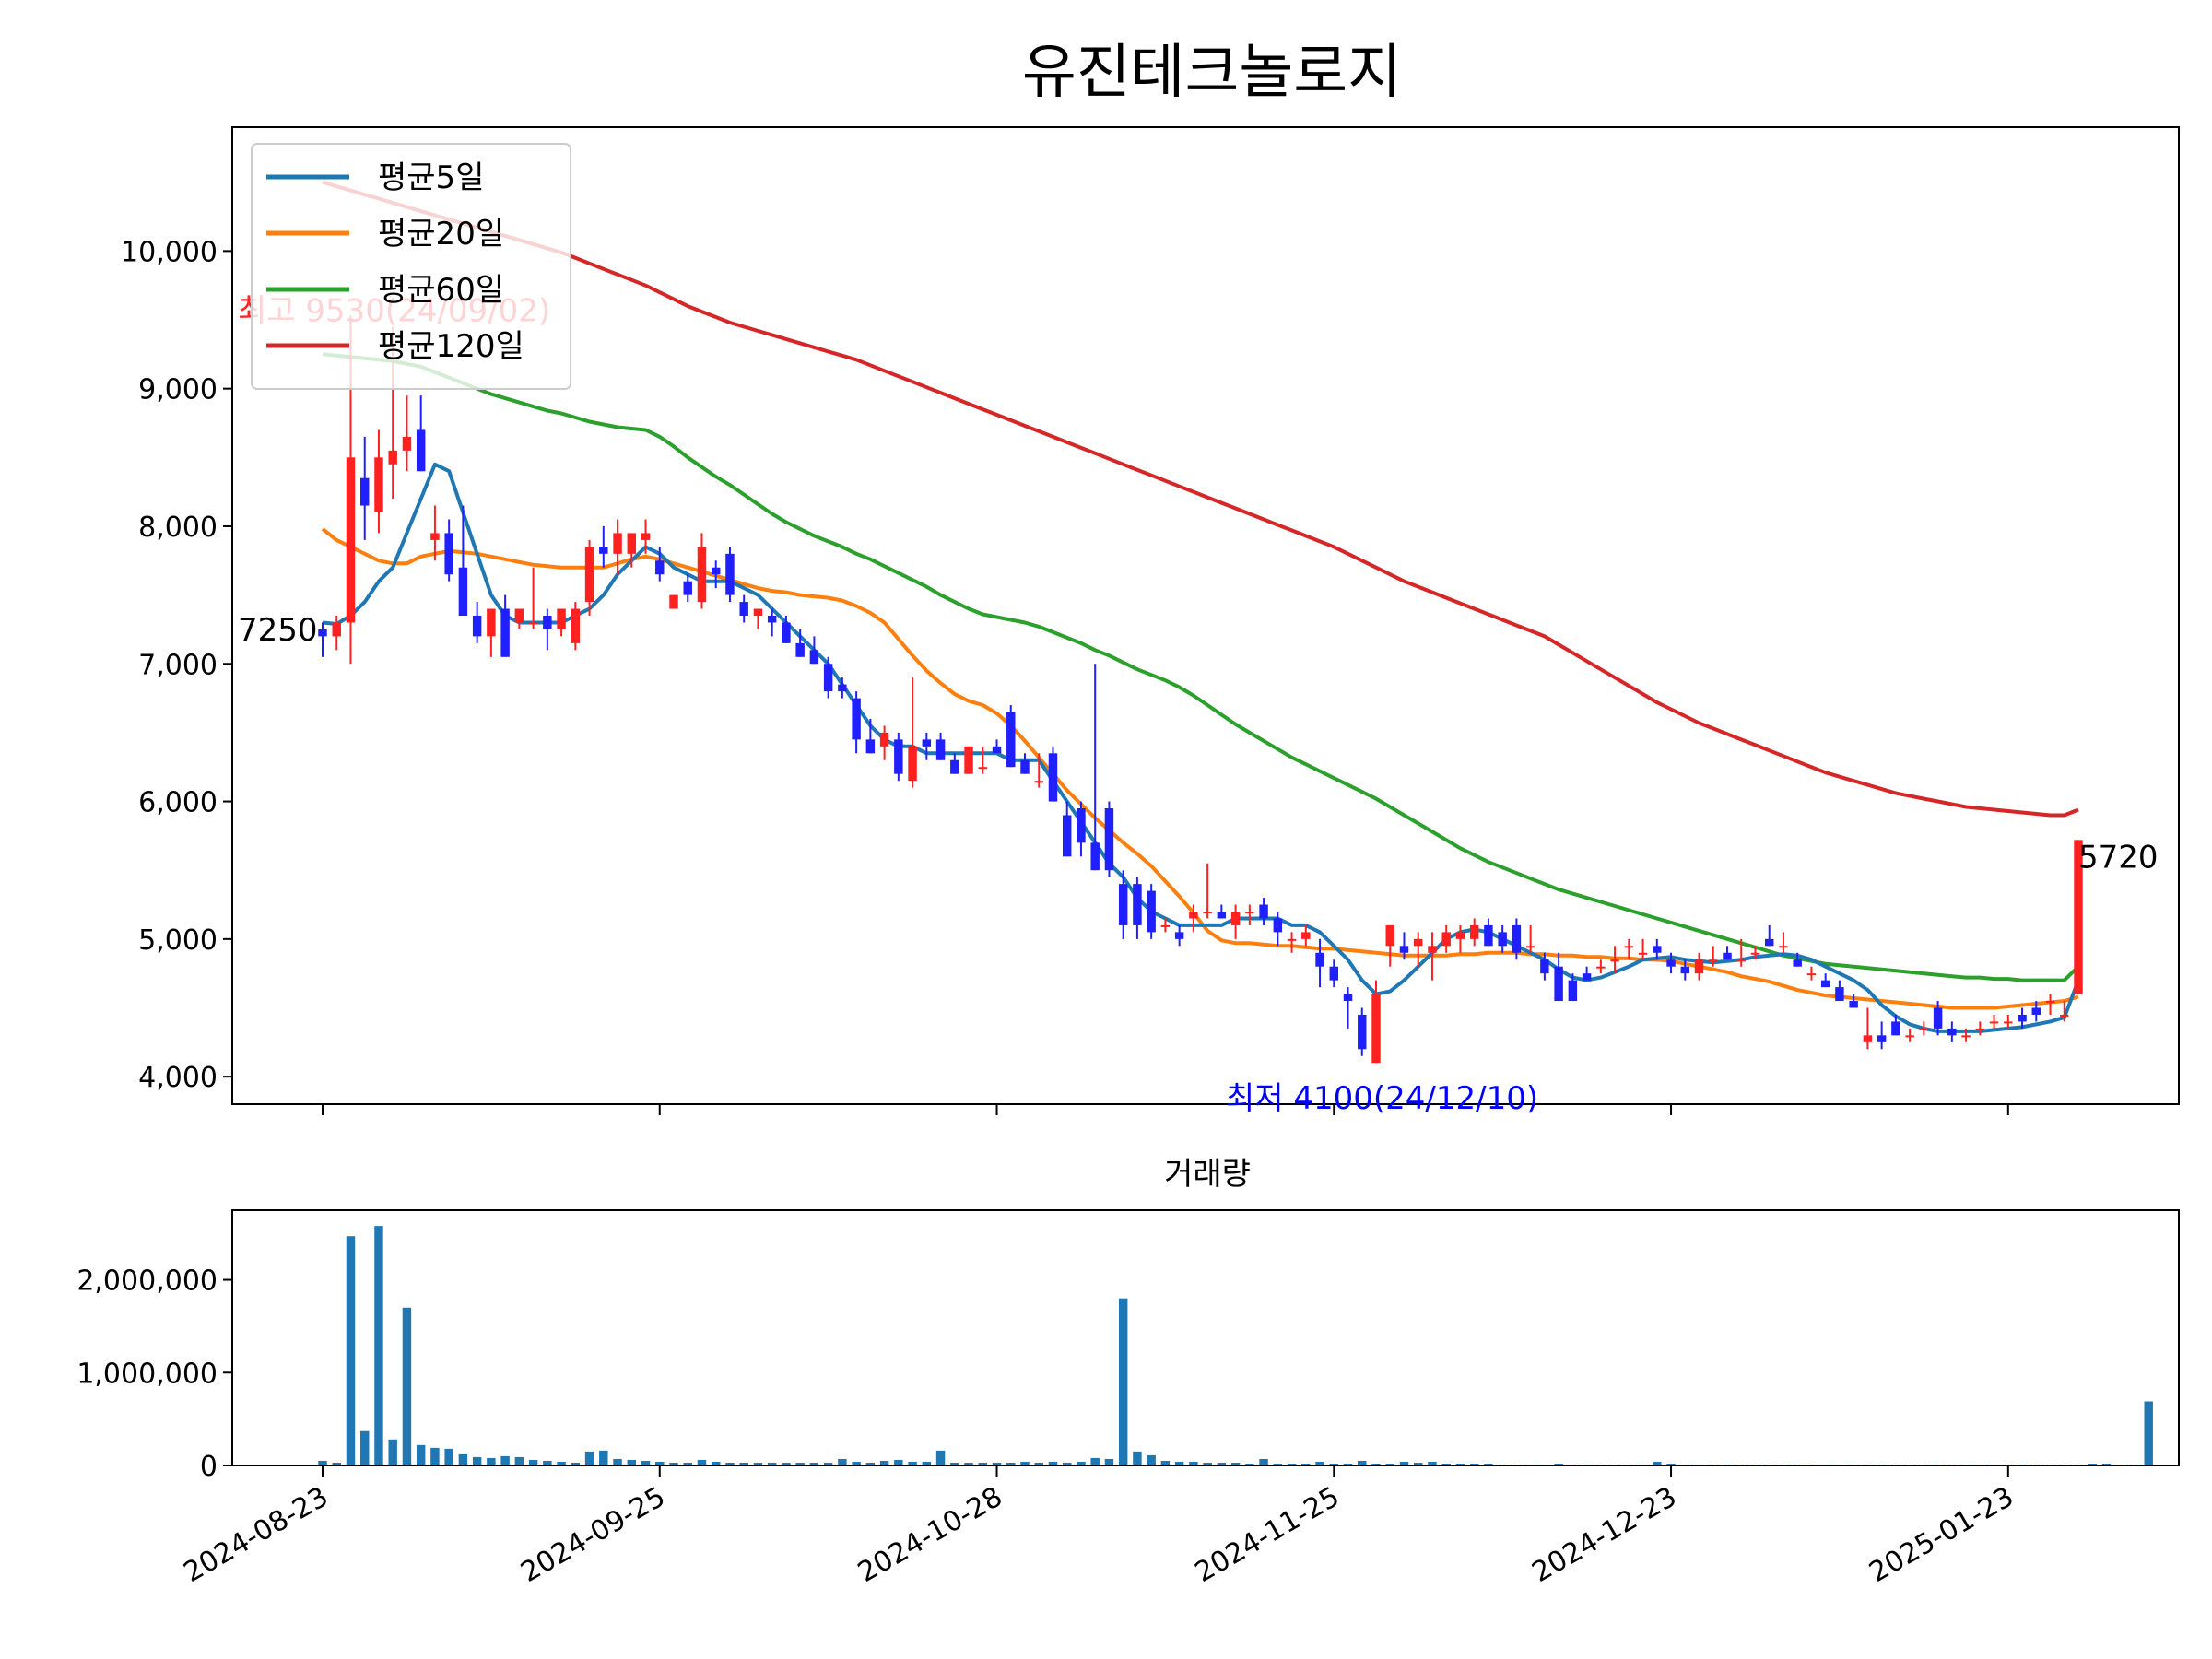 This screenshot has height=1659, width=2212. I want to click on last-close-label: 5720, so click(2118, 857).